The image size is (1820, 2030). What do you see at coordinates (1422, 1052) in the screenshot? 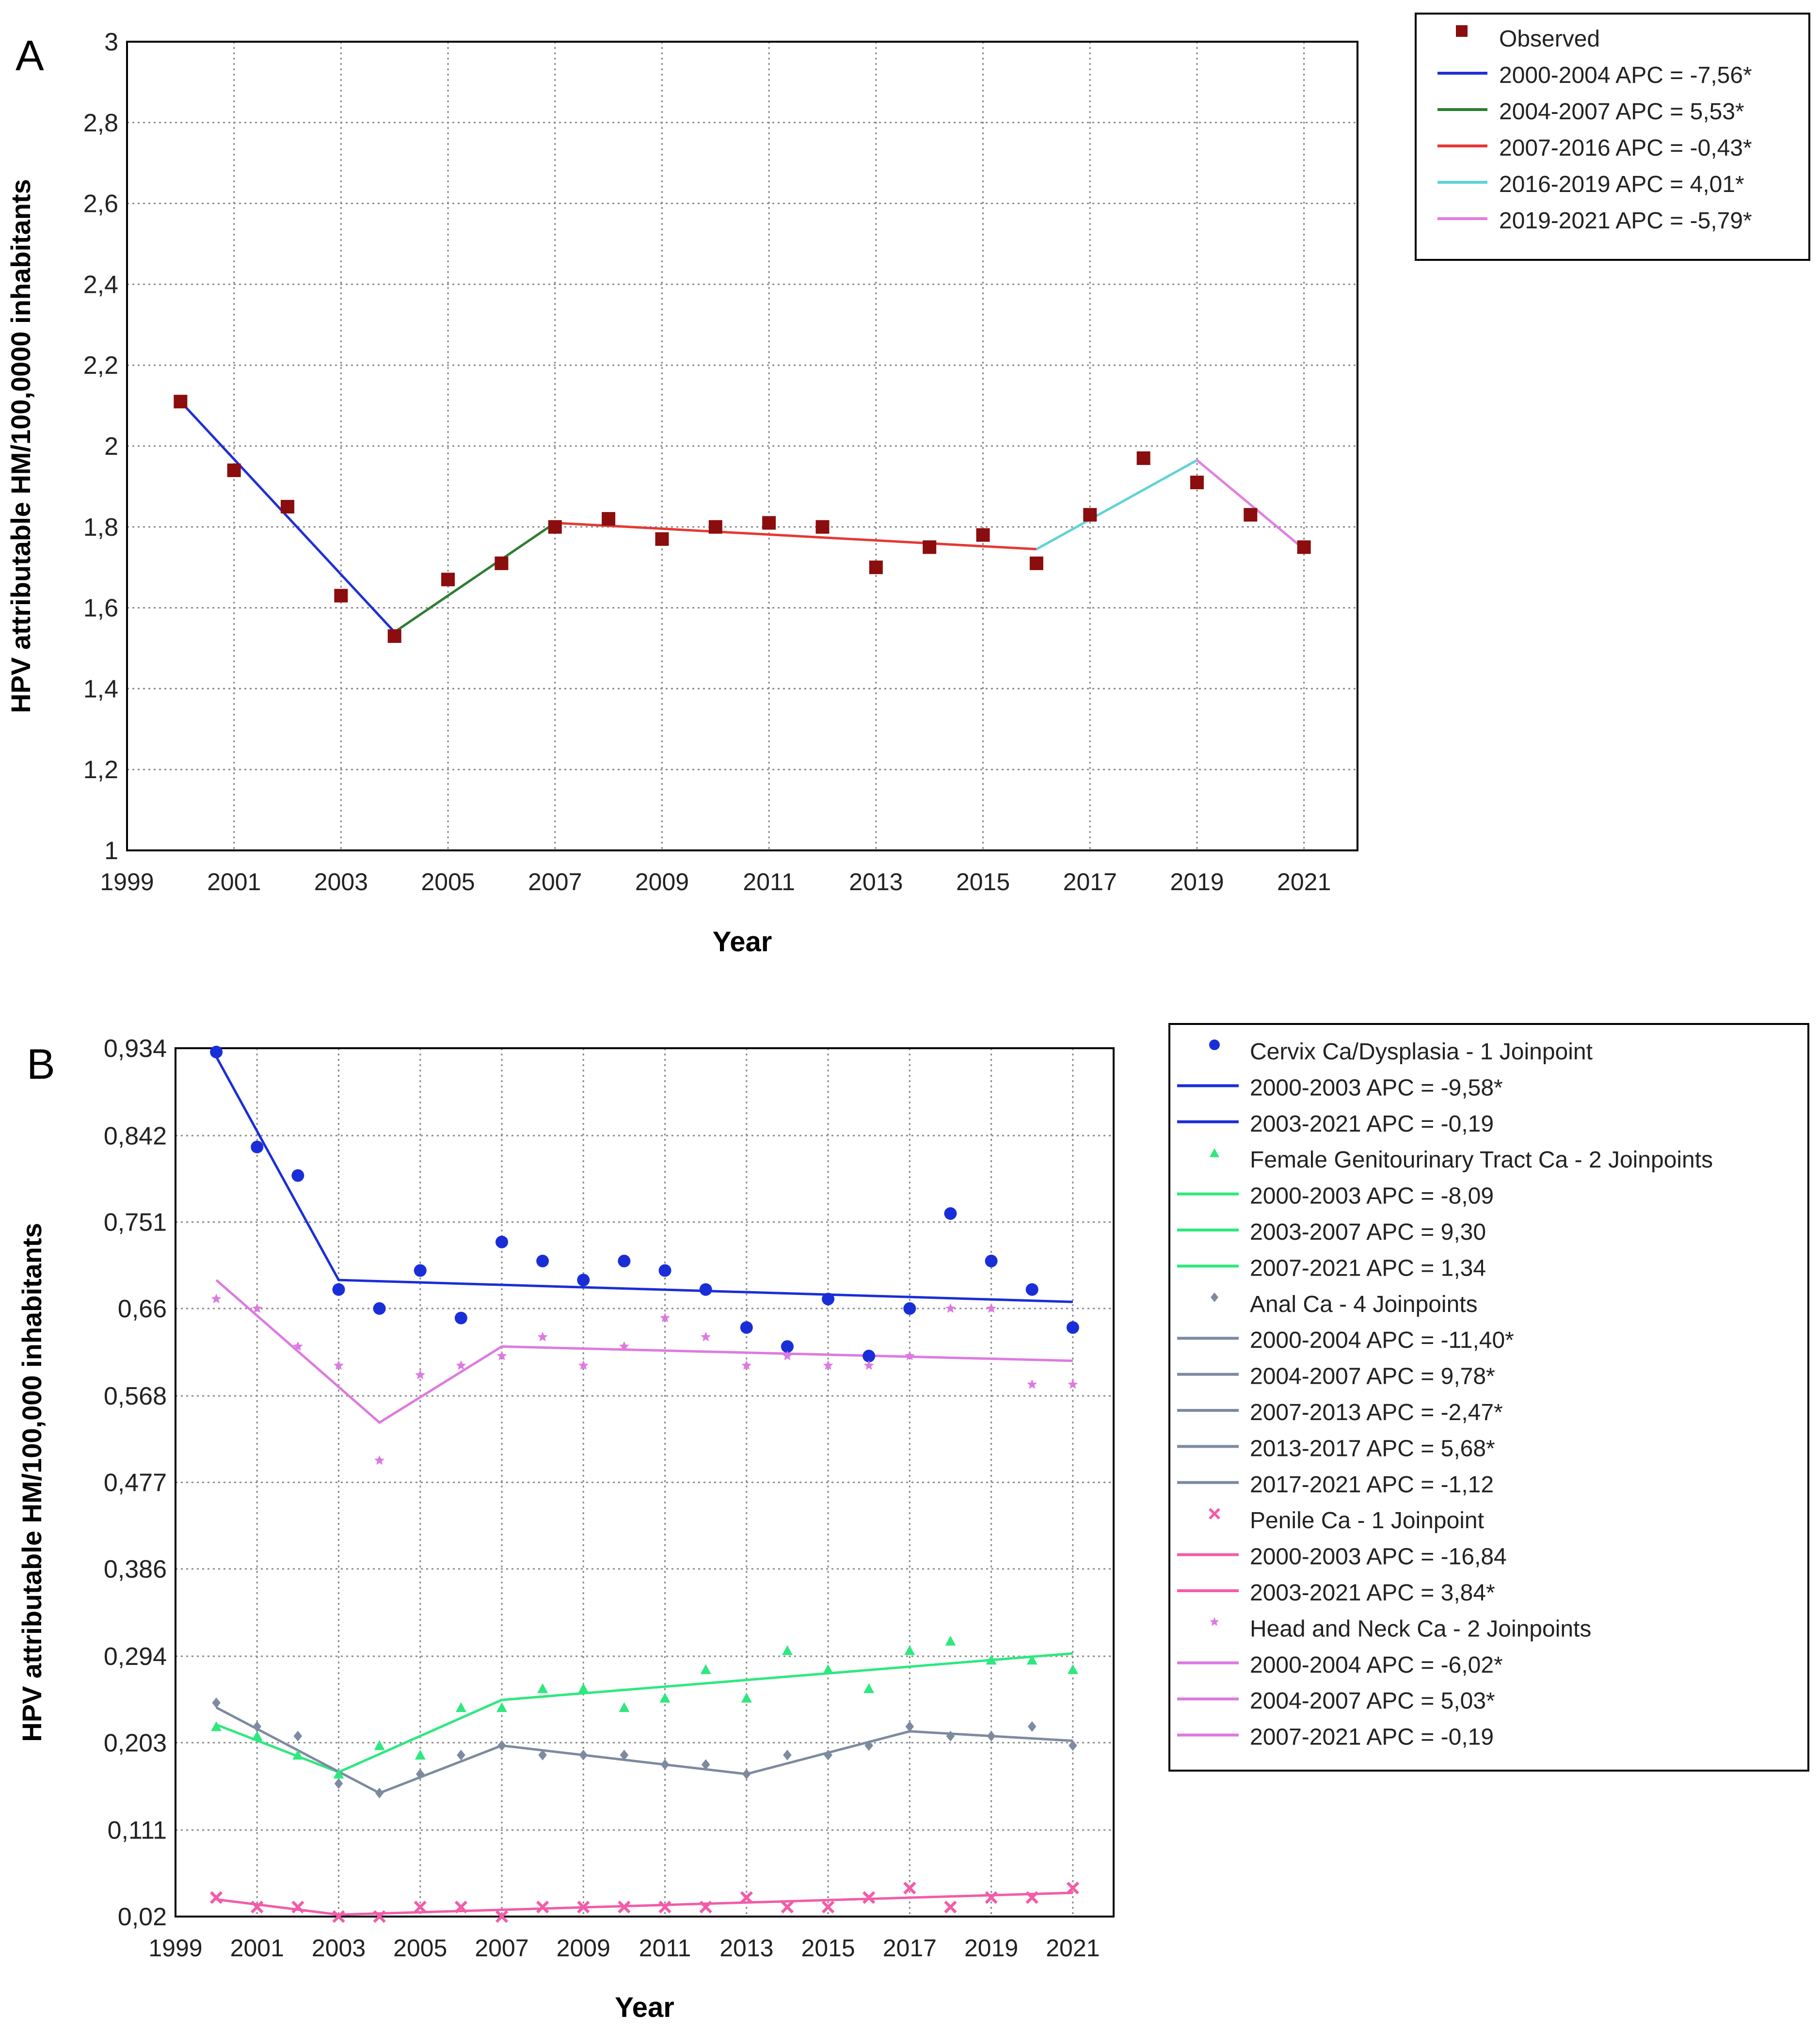
I see `legend-series-label: Cervix Ca/Dysplasia - 1 Joinpoint` at bounding box center [1422, 1052].